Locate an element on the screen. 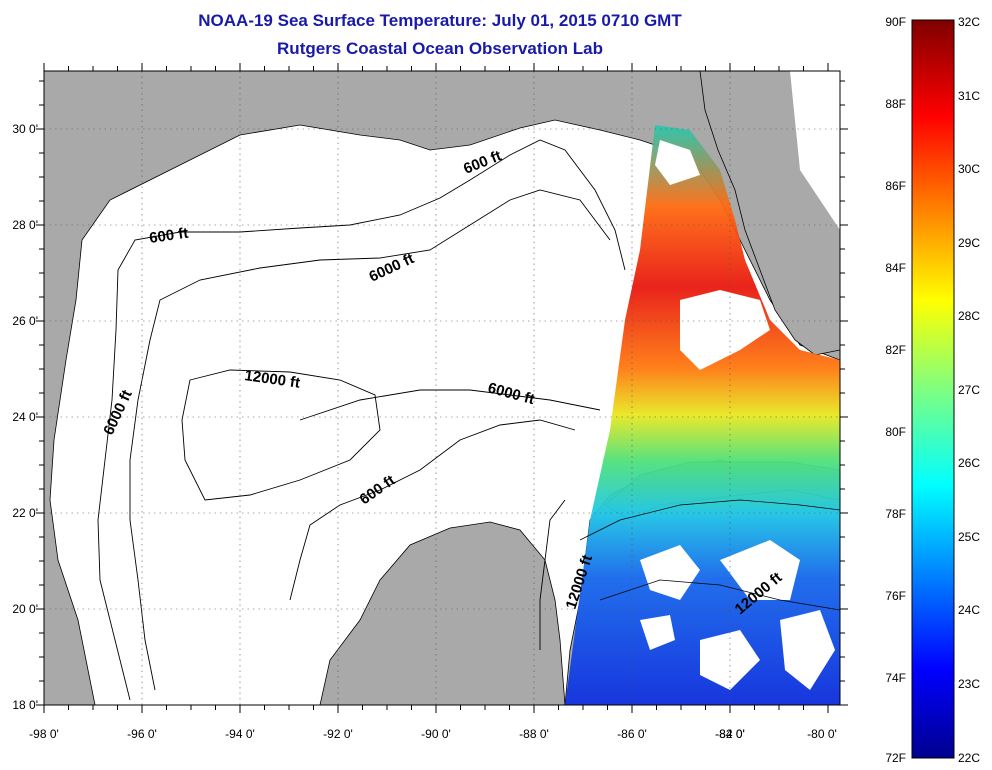 This screenshot has width=992, height=770. fahrenheit-label: 82F is located at coordinates (895, 350).